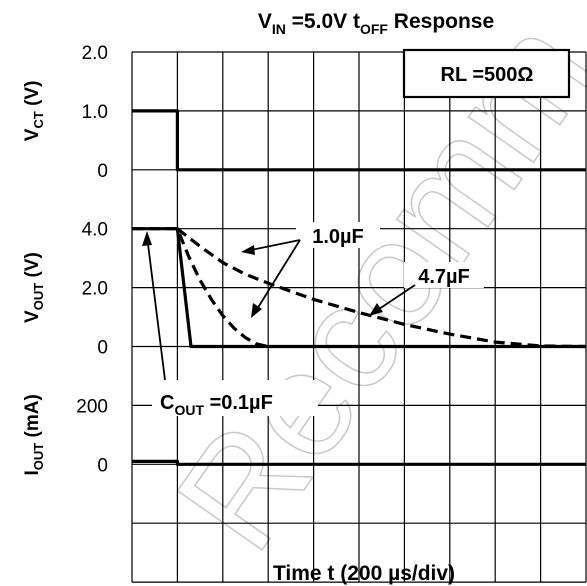  I want to click on condition-box-frame, so click(486, 73).